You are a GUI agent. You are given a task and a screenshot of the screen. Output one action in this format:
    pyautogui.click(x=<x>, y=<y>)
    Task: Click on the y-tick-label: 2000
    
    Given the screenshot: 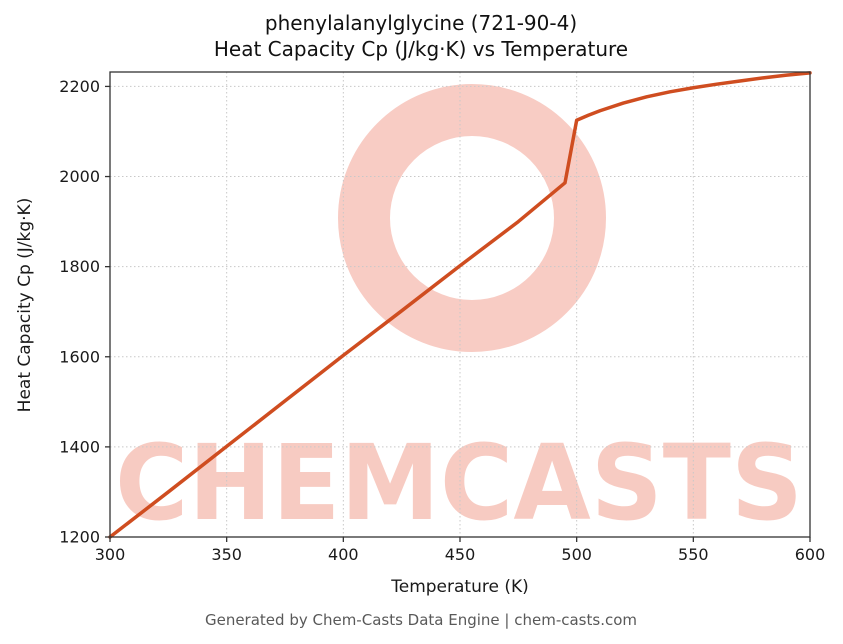 What is the action you would take?
    pyautogui.click(x=79, y=176)
    